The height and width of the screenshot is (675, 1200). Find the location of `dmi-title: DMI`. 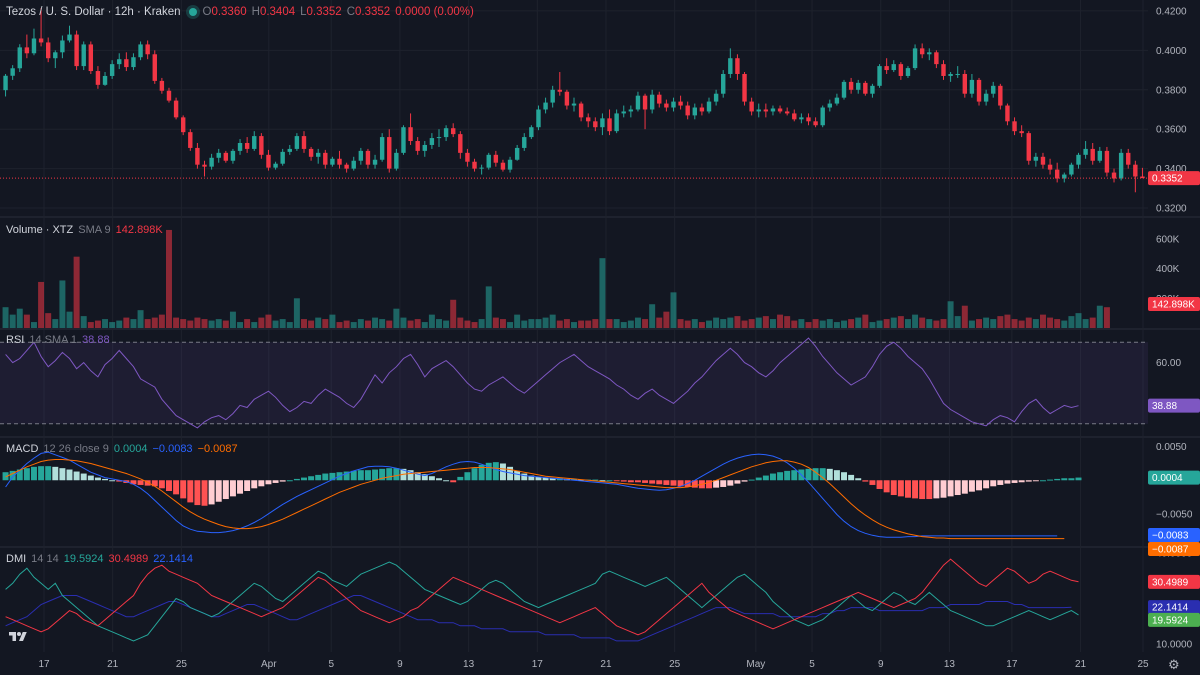

dmi-title: DMI is located at coordinates (16, 559).